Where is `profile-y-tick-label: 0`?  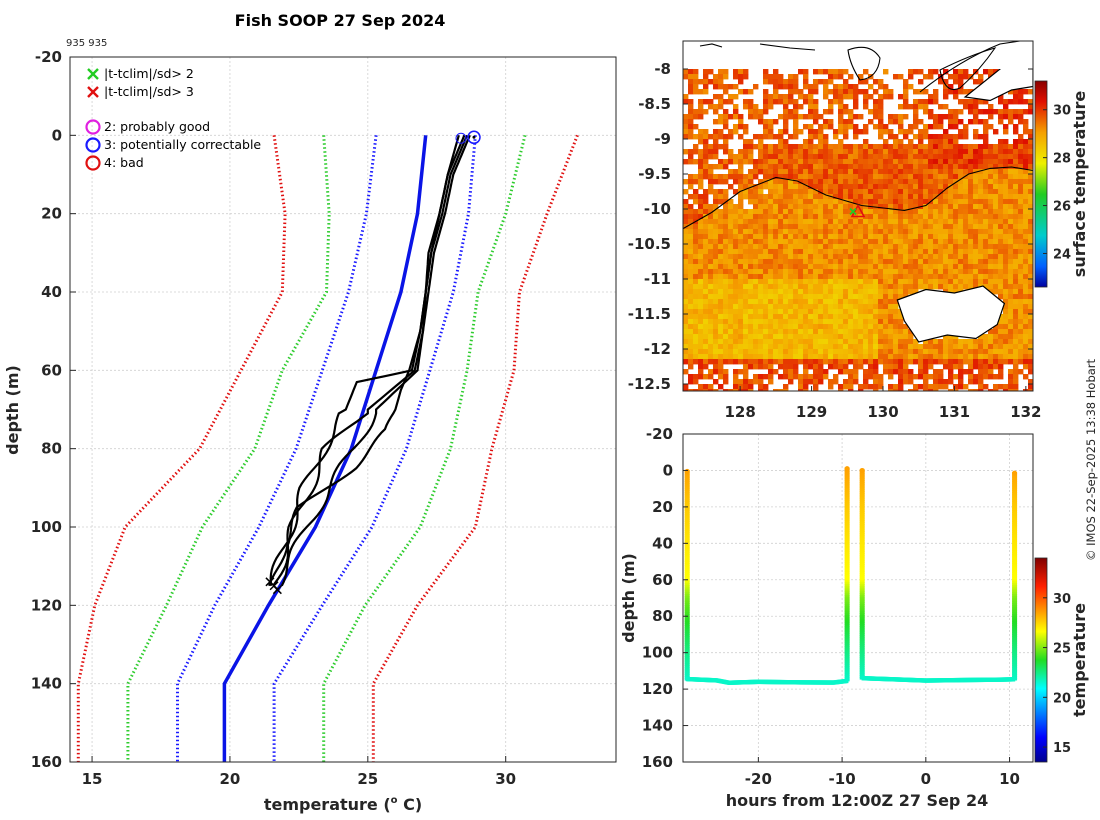
profile-y-tick-label: 0 is located at coordinates (57, 135).